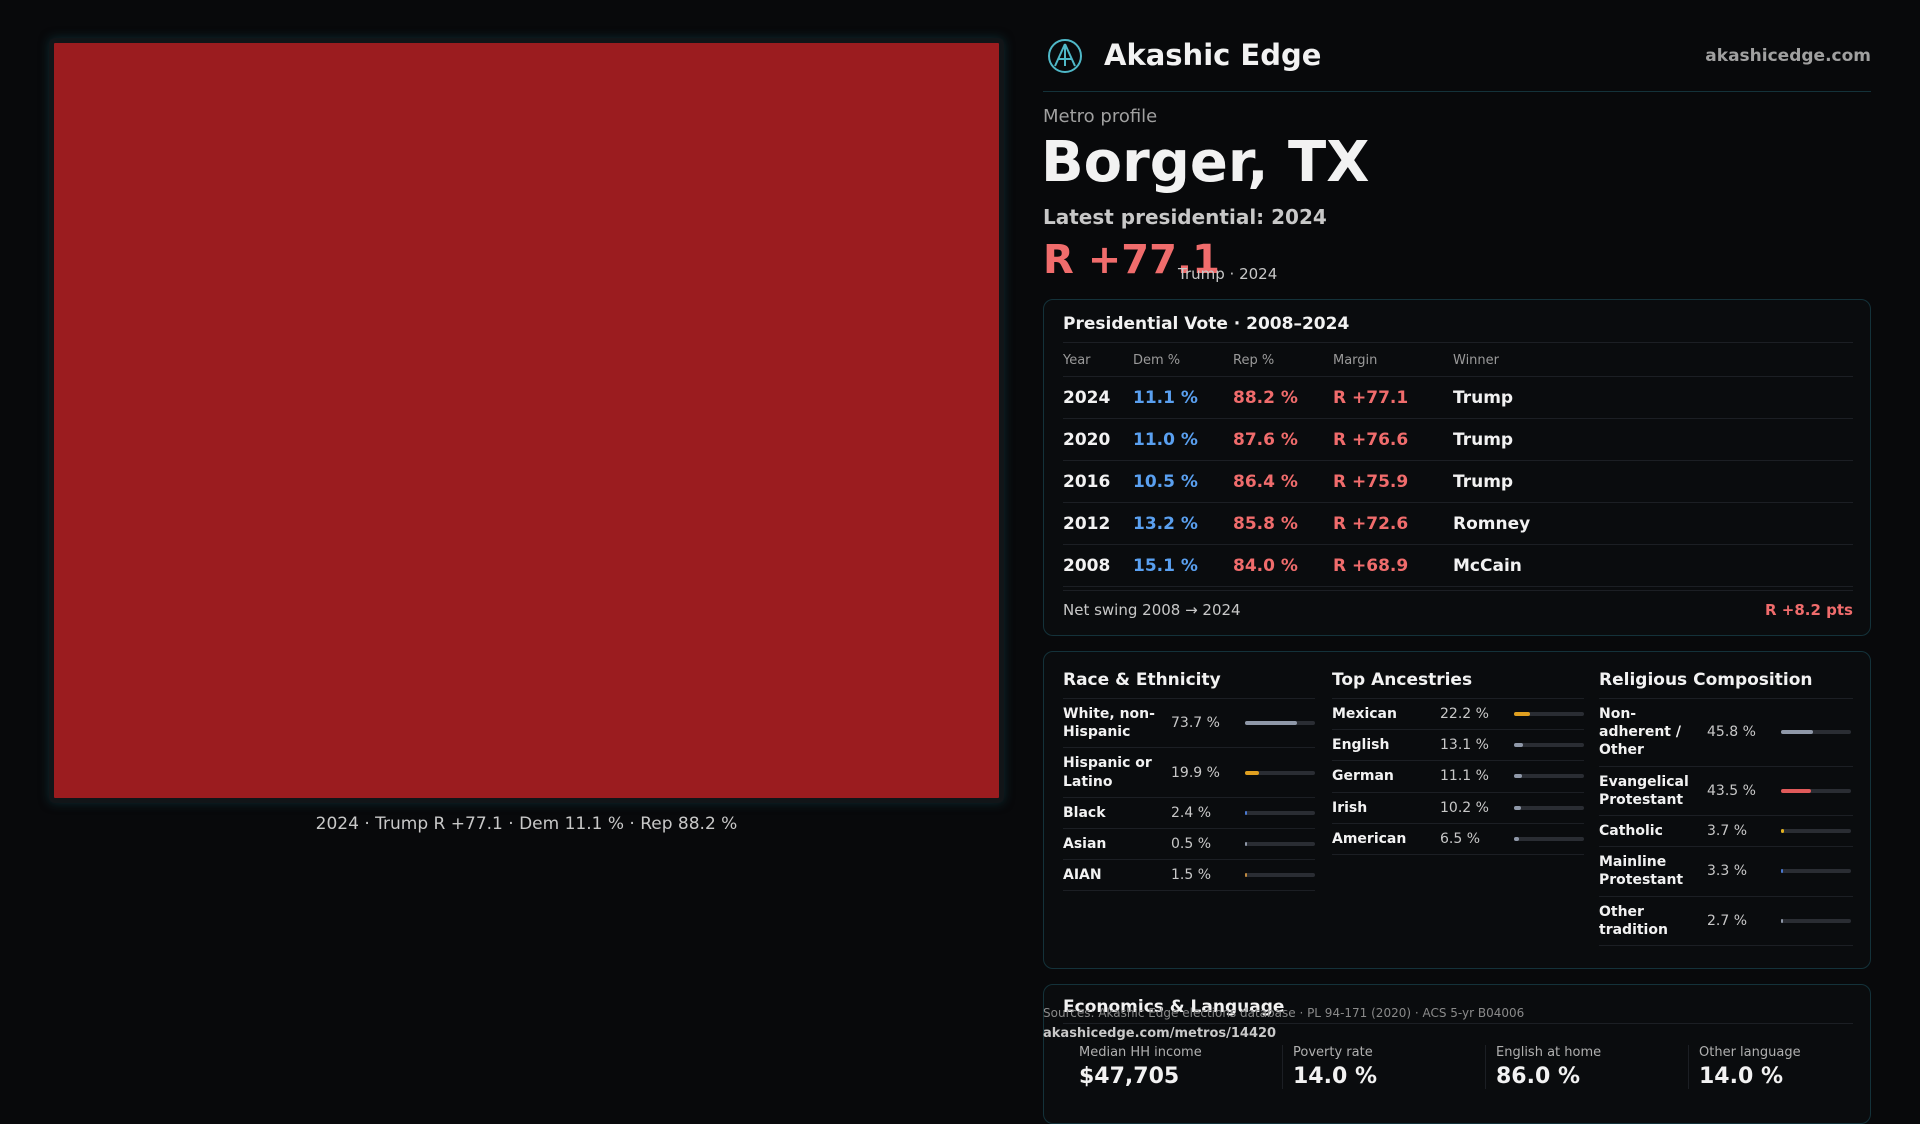 The width and height of the screenshot is (1920, 1124). What do you see at coordinates (1335, 1076) in the screenshot?
I see `stat-value: 14.0 %` at bounding box center [1335, 1076].